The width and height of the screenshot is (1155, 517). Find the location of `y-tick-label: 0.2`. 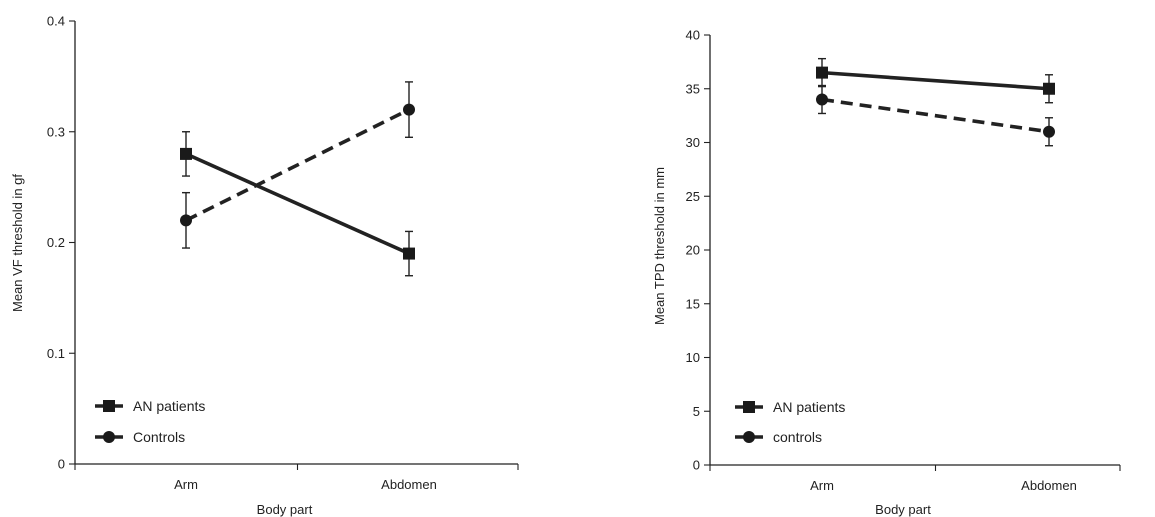

y-tick-label: 0.2 is located at coordinates (56, 242).